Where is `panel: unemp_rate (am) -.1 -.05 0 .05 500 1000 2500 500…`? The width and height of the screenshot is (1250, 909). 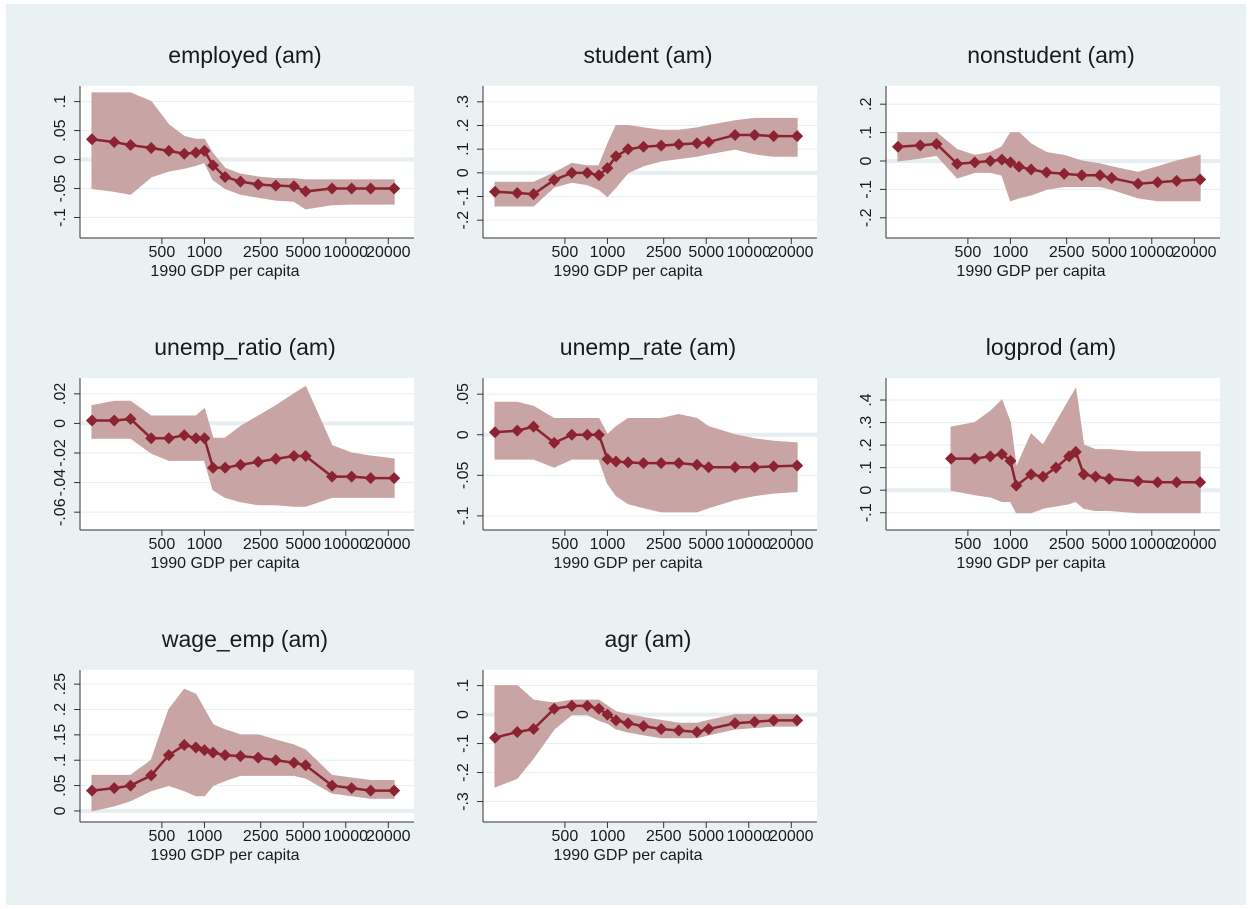
panel: unemp_rate (am) -.1 -.05 0 .05 500 1000 2500 500… is located at coordinates (636, 453).